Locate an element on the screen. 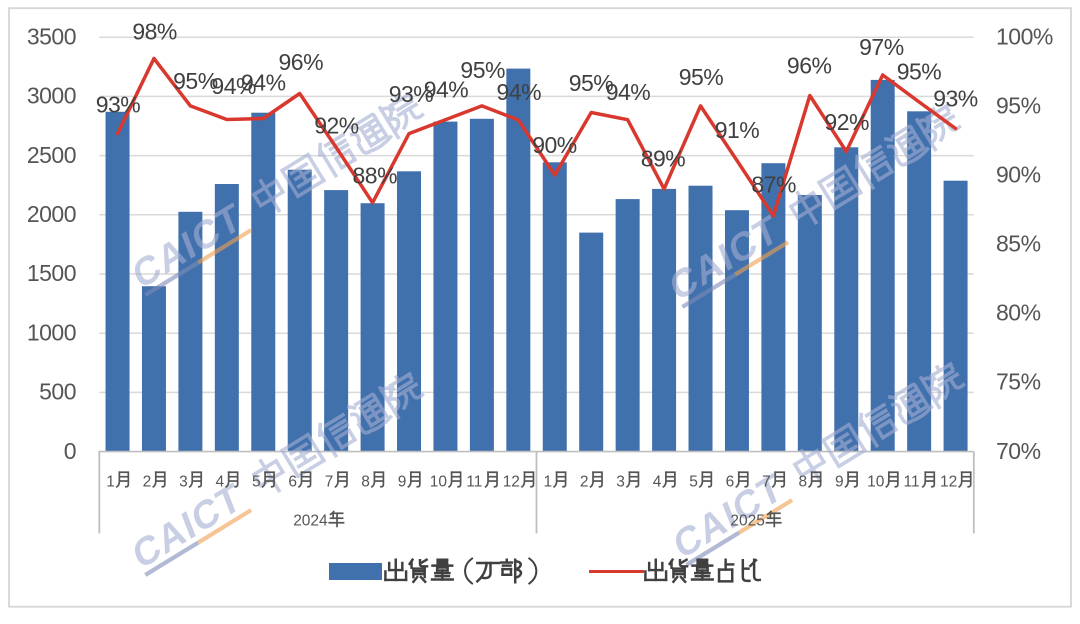  svg-text: 2025 is located at coordinates (747, 520).